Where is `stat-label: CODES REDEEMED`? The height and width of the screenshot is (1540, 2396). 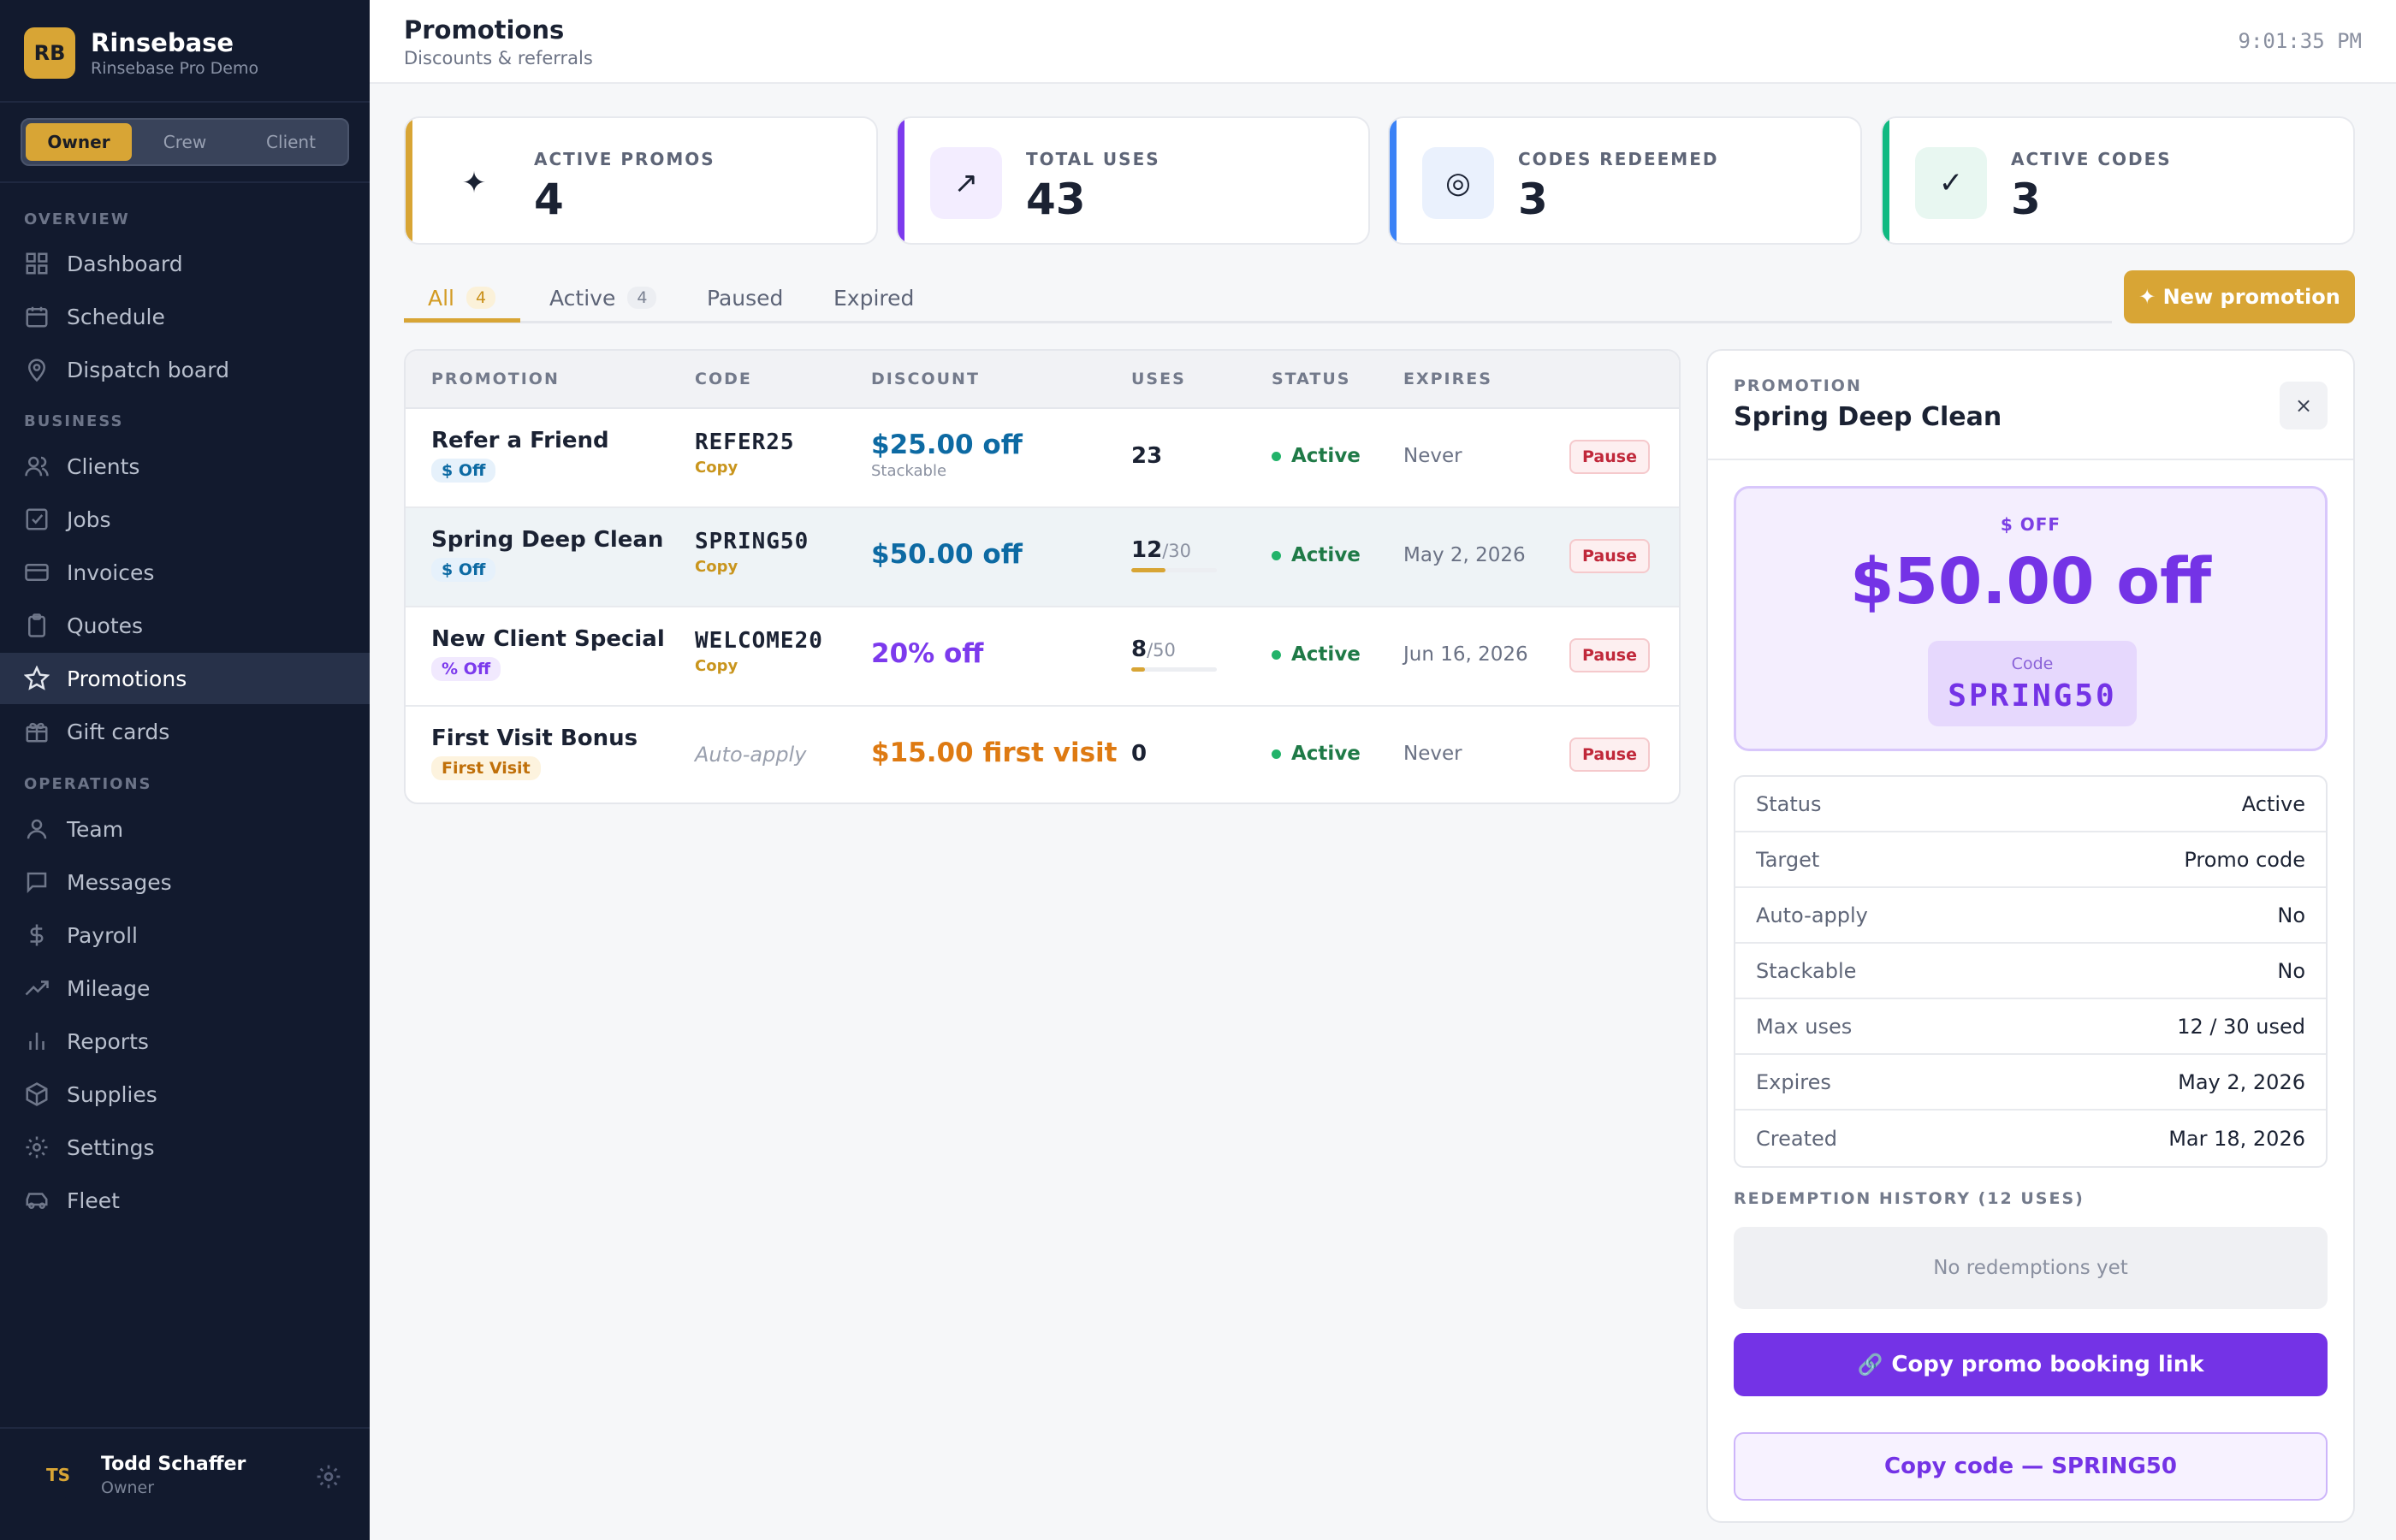 stat-label: CODES REDEEMED is located at coordinates (1618, 159).